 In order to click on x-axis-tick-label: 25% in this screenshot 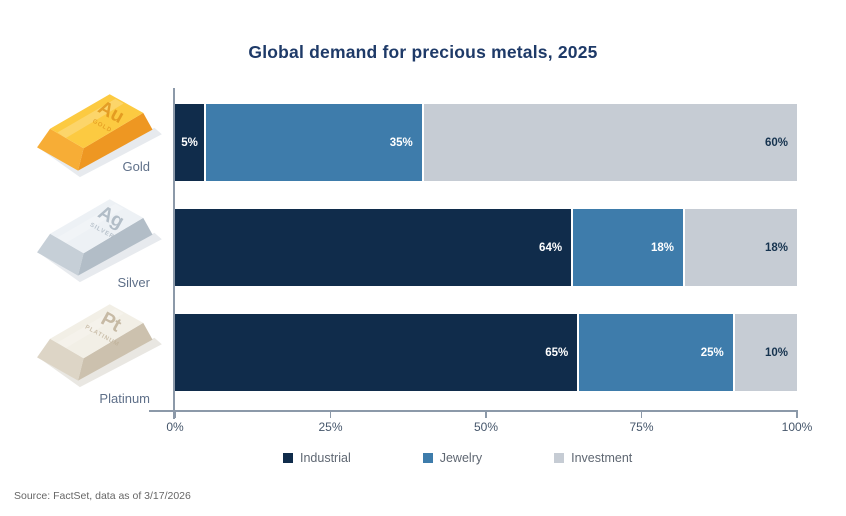, I will do `click(330, 427)`.